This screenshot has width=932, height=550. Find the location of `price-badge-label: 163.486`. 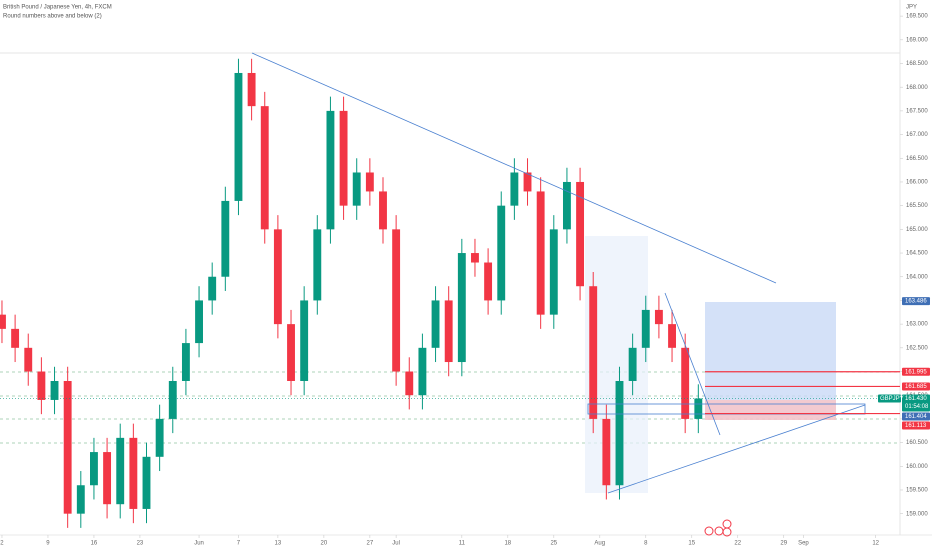

price-badge-label: 163.486 is located at coordinates (916, 302).